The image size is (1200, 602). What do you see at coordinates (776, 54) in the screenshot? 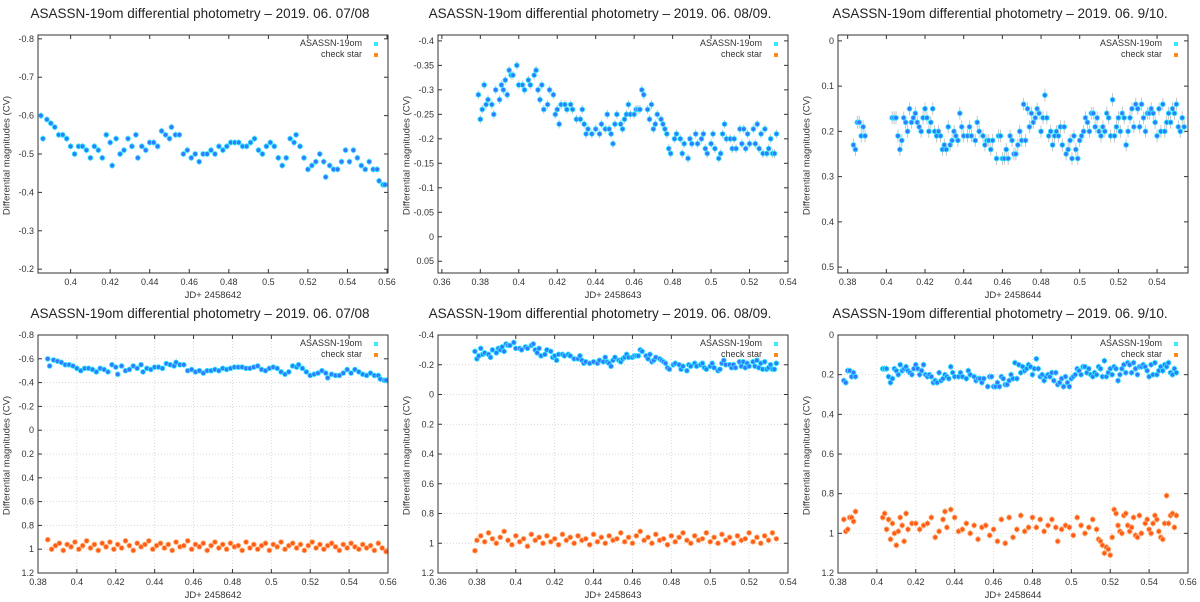
I see `legend-marker` at bounding box center [776, 54].